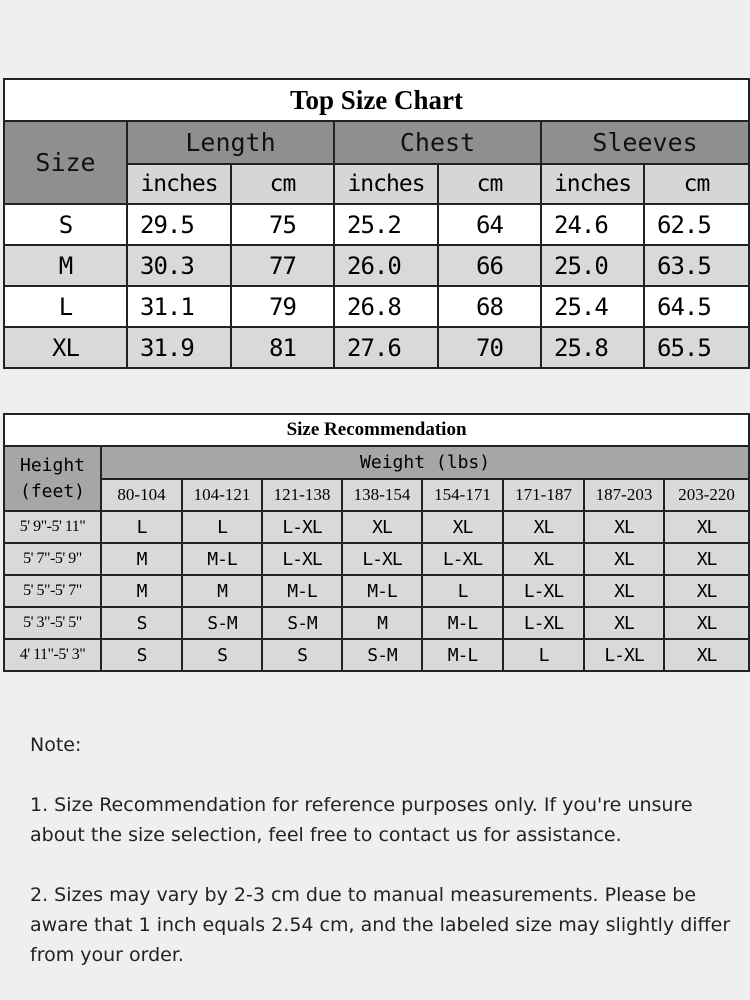 This screenshot has width=750, height=1000. Describe the element at coordinates (302, 495) in the screenshot. I see `weight-range-header: 121-138` at that location.